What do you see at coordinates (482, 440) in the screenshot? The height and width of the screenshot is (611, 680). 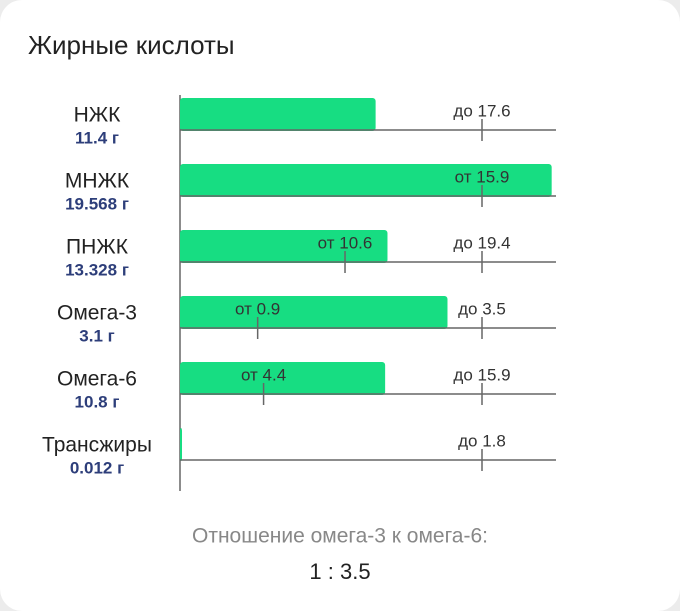 I see `ref-label: до 1.8` at bounding box center [482, 440].